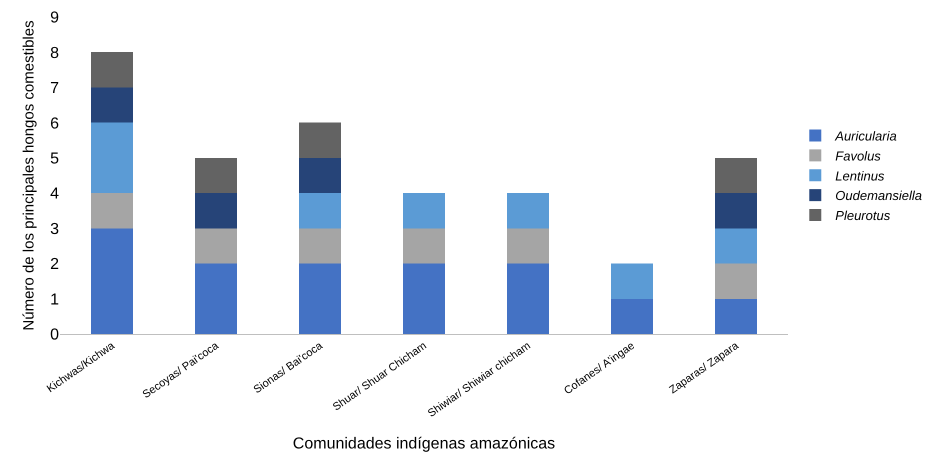  Describe the element at coordinates (865, 136) in the screenshot. I see `legend-label: Auricularia` at that location.